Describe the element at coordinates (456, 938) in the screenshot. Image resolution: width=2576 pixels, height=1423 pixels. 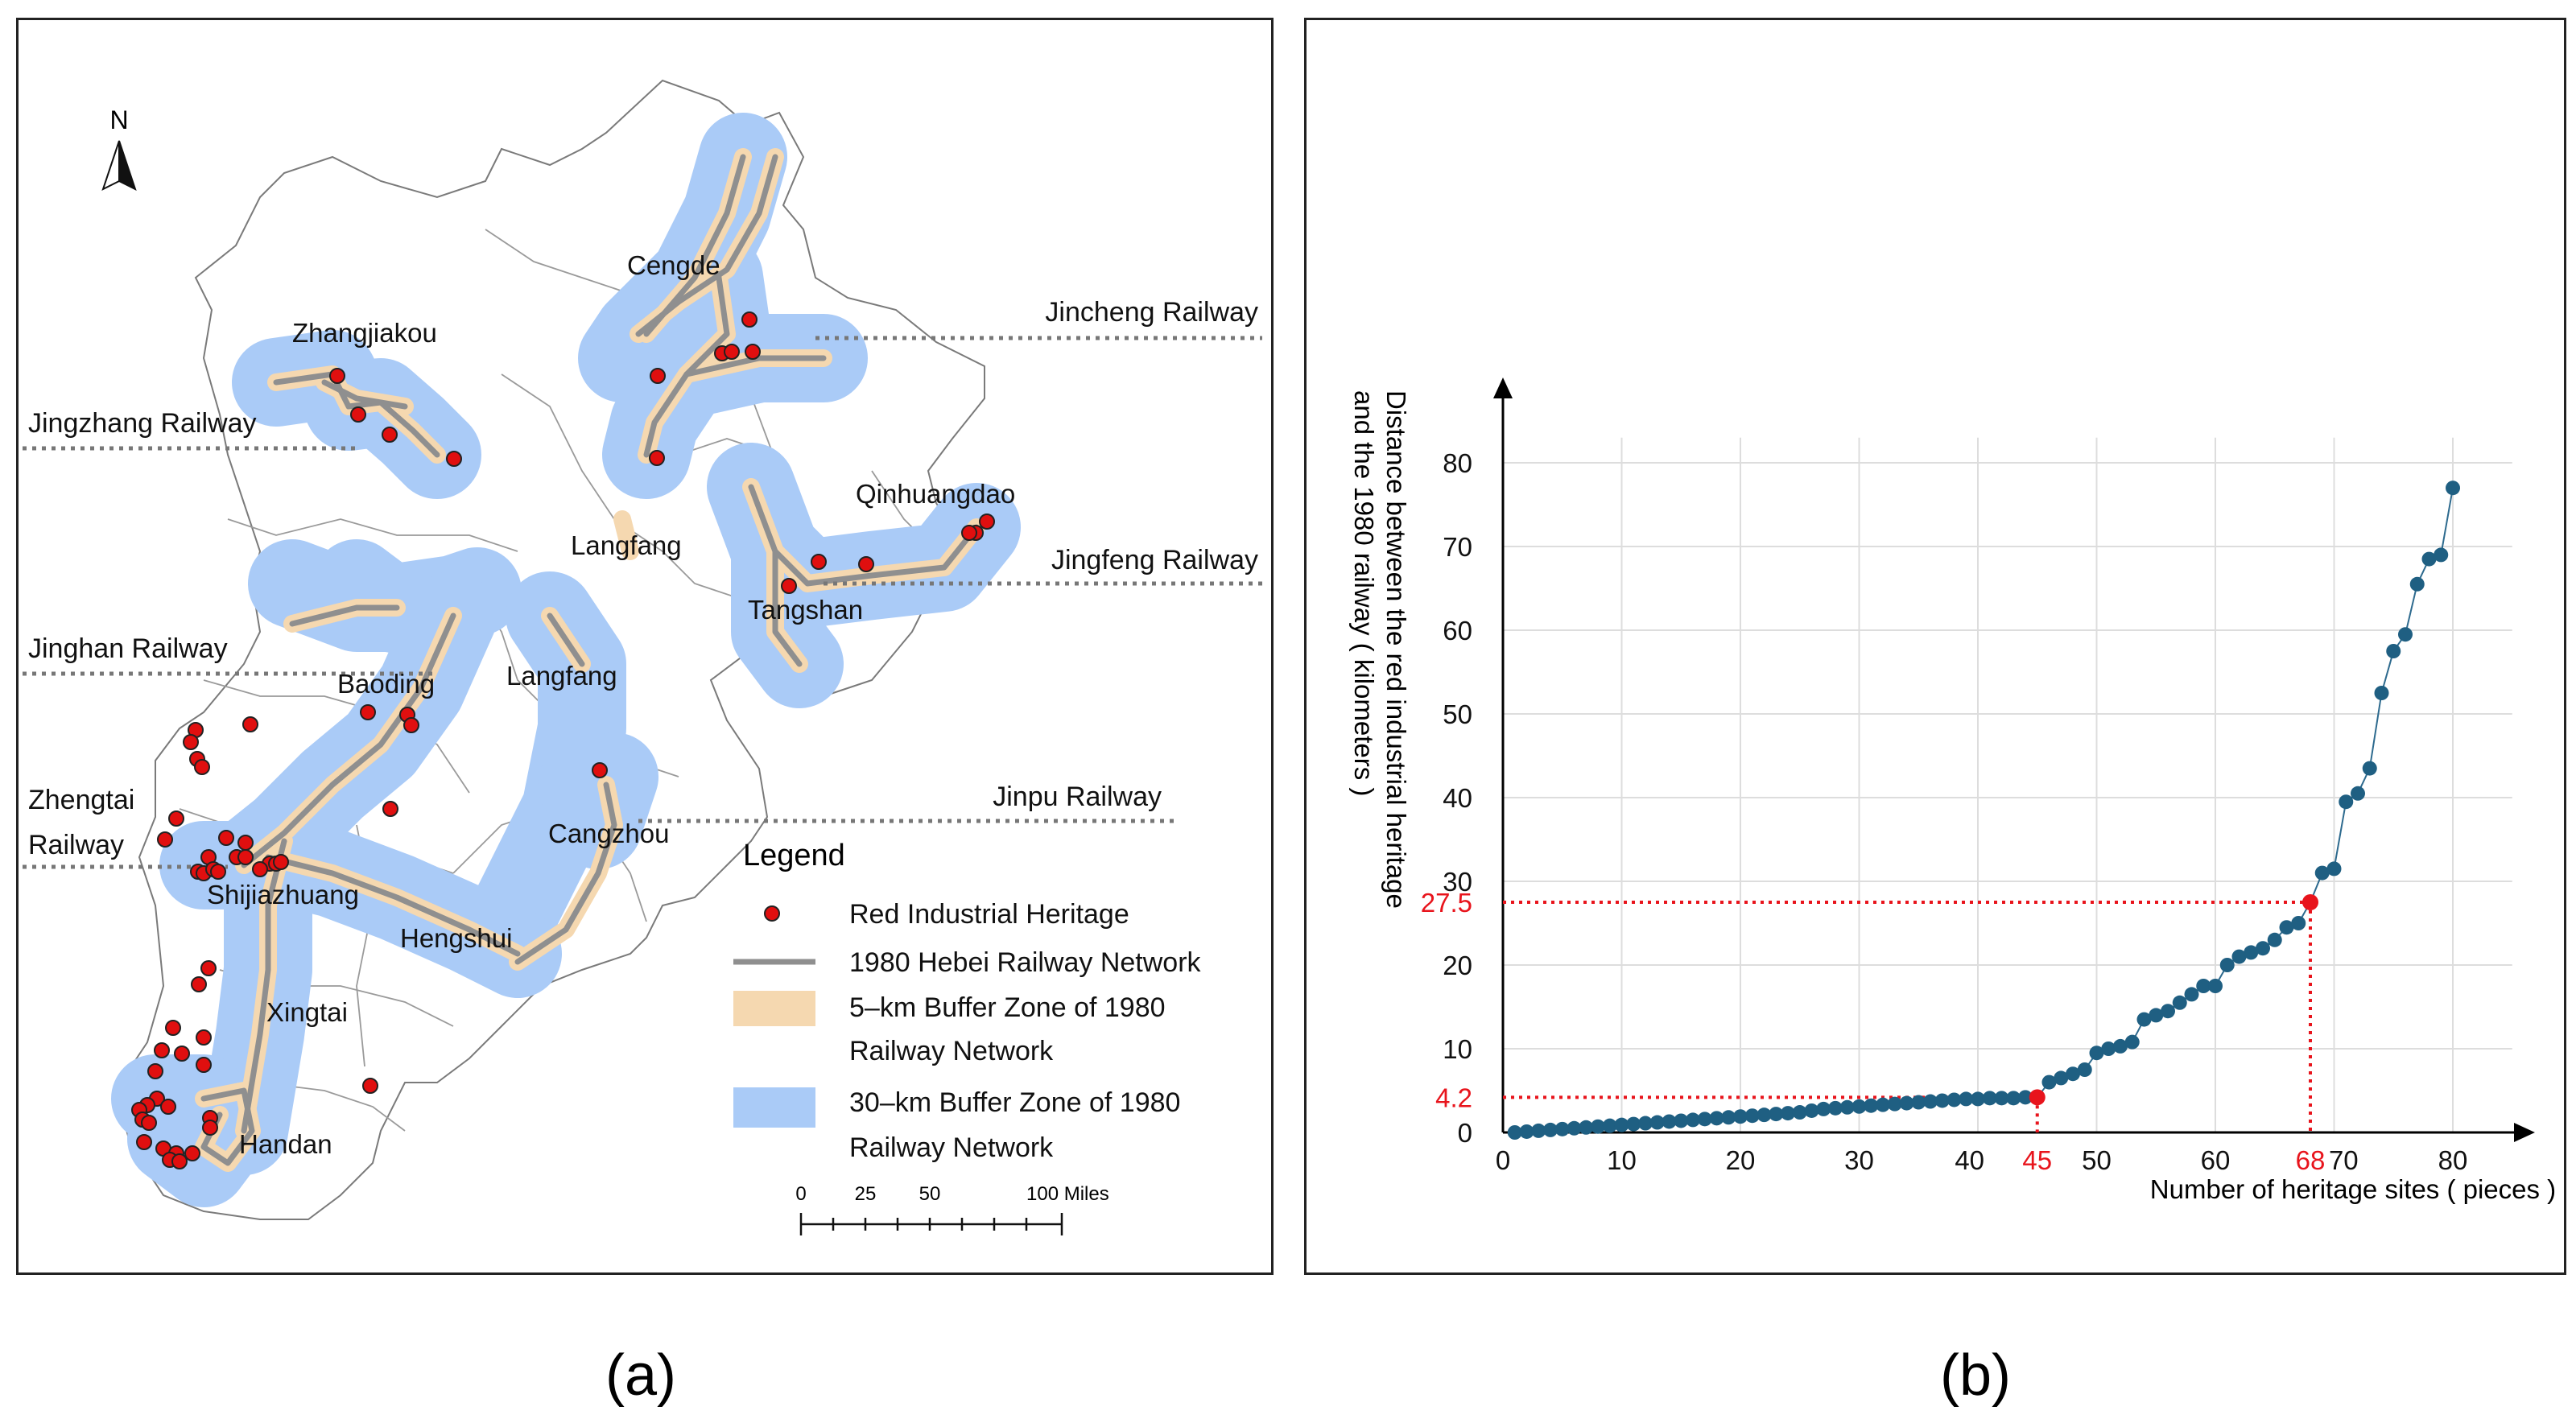
I see `city-hengshui: Hengshui` at that location.